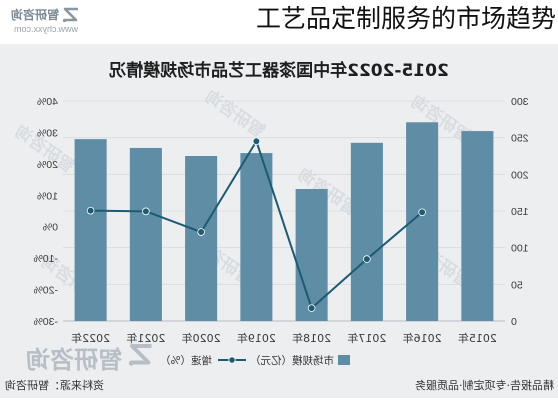 The height and width of the screenshot is (400, 558). What do you see at coordinates (90, 210) in the screenshot?
I see `line-point-2022` at bounding box center [90, 210].